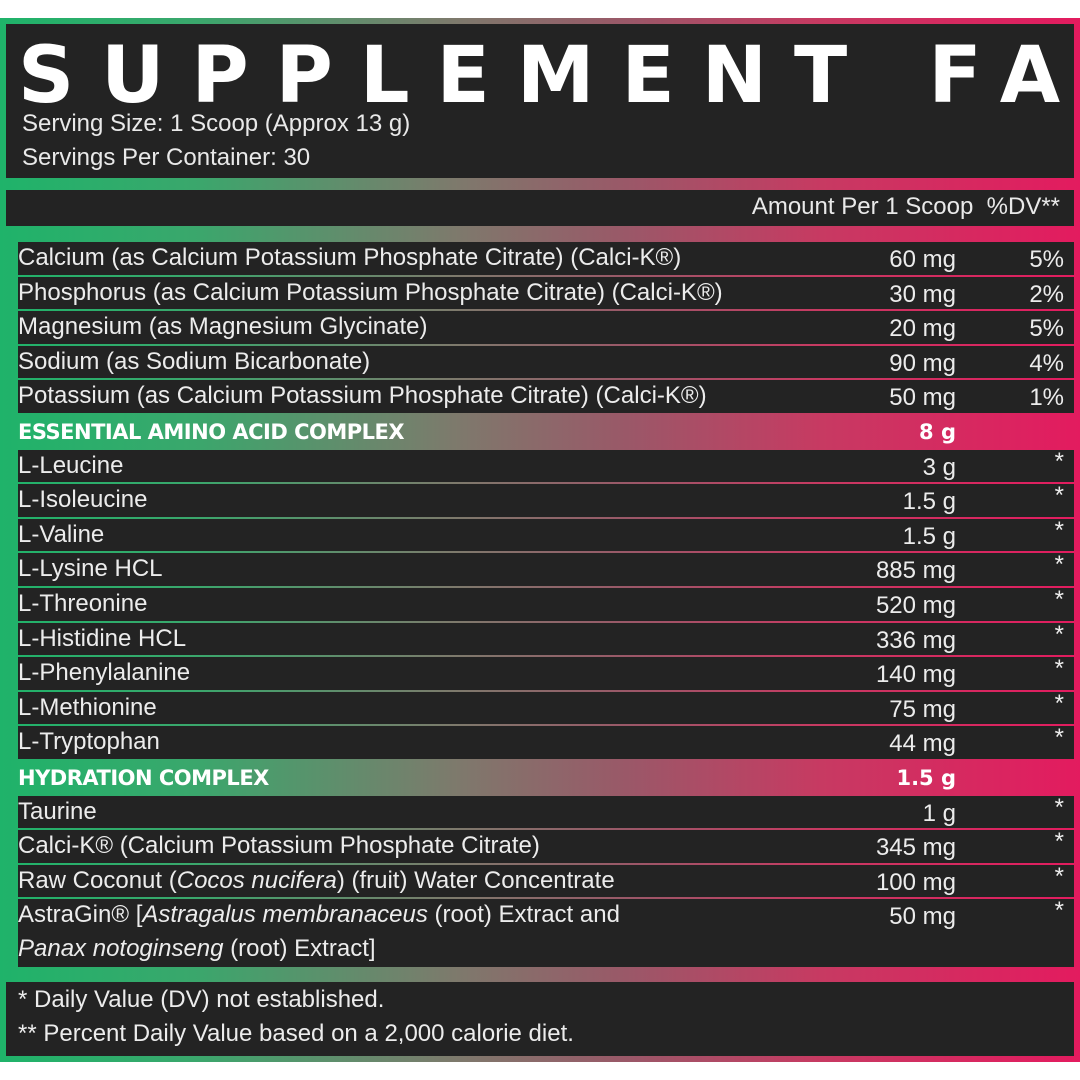 The width and height of the screenshot is (1080, 1080). I want to click on name-part: ) (fruit) Water Concentrate, so click(475, 880).